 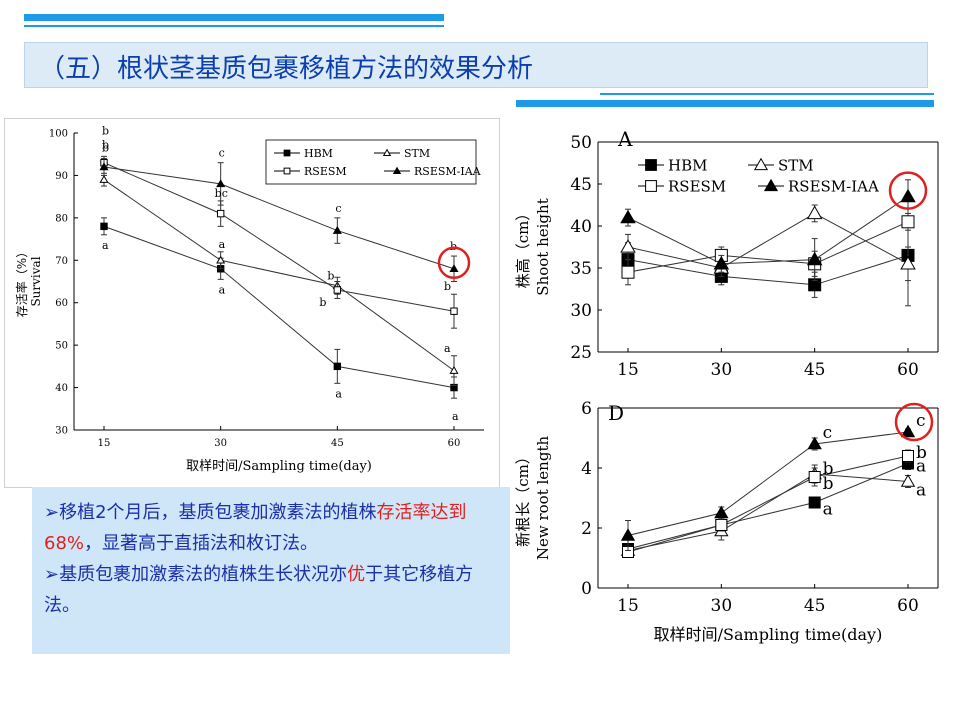 What do you see at coordinates (586, 469) in the screenshot?
I see `y-tick-label: 4` at bounding box center [586, 469].